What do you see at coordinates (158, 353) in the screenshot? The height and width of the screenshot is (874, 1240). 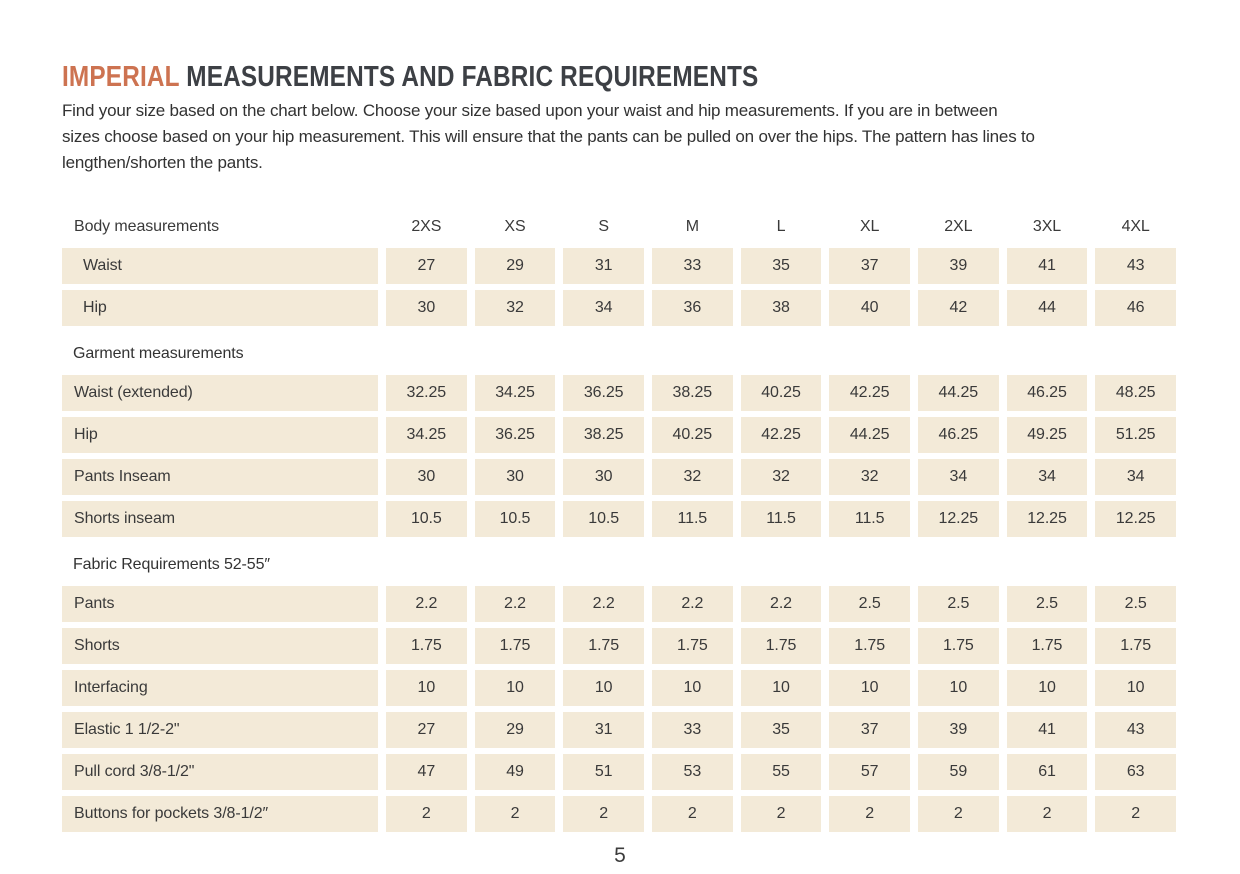 I see `section-title: Garment measurements` at bounding box center [158, 353].